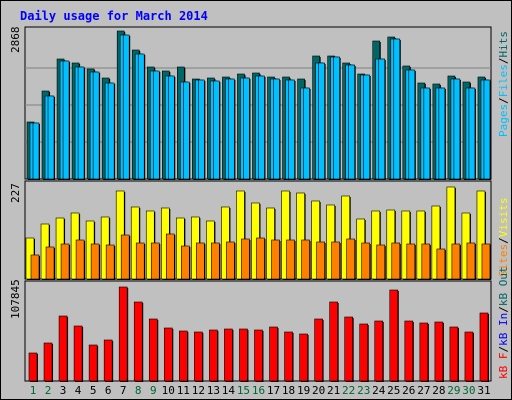  I want to click on x-tick-label: 27, so click(424, 390).